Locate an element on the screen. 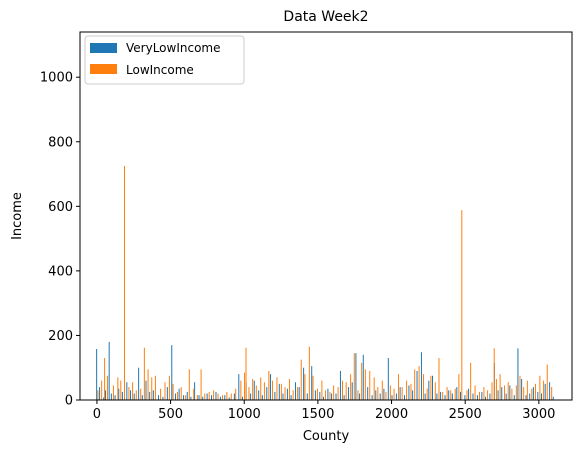 Image resolution: width=580 pixels, height=453 pixels. y-axis-ticks: 0 200 400 600 800 1000 is located at coordinates (60, 240).